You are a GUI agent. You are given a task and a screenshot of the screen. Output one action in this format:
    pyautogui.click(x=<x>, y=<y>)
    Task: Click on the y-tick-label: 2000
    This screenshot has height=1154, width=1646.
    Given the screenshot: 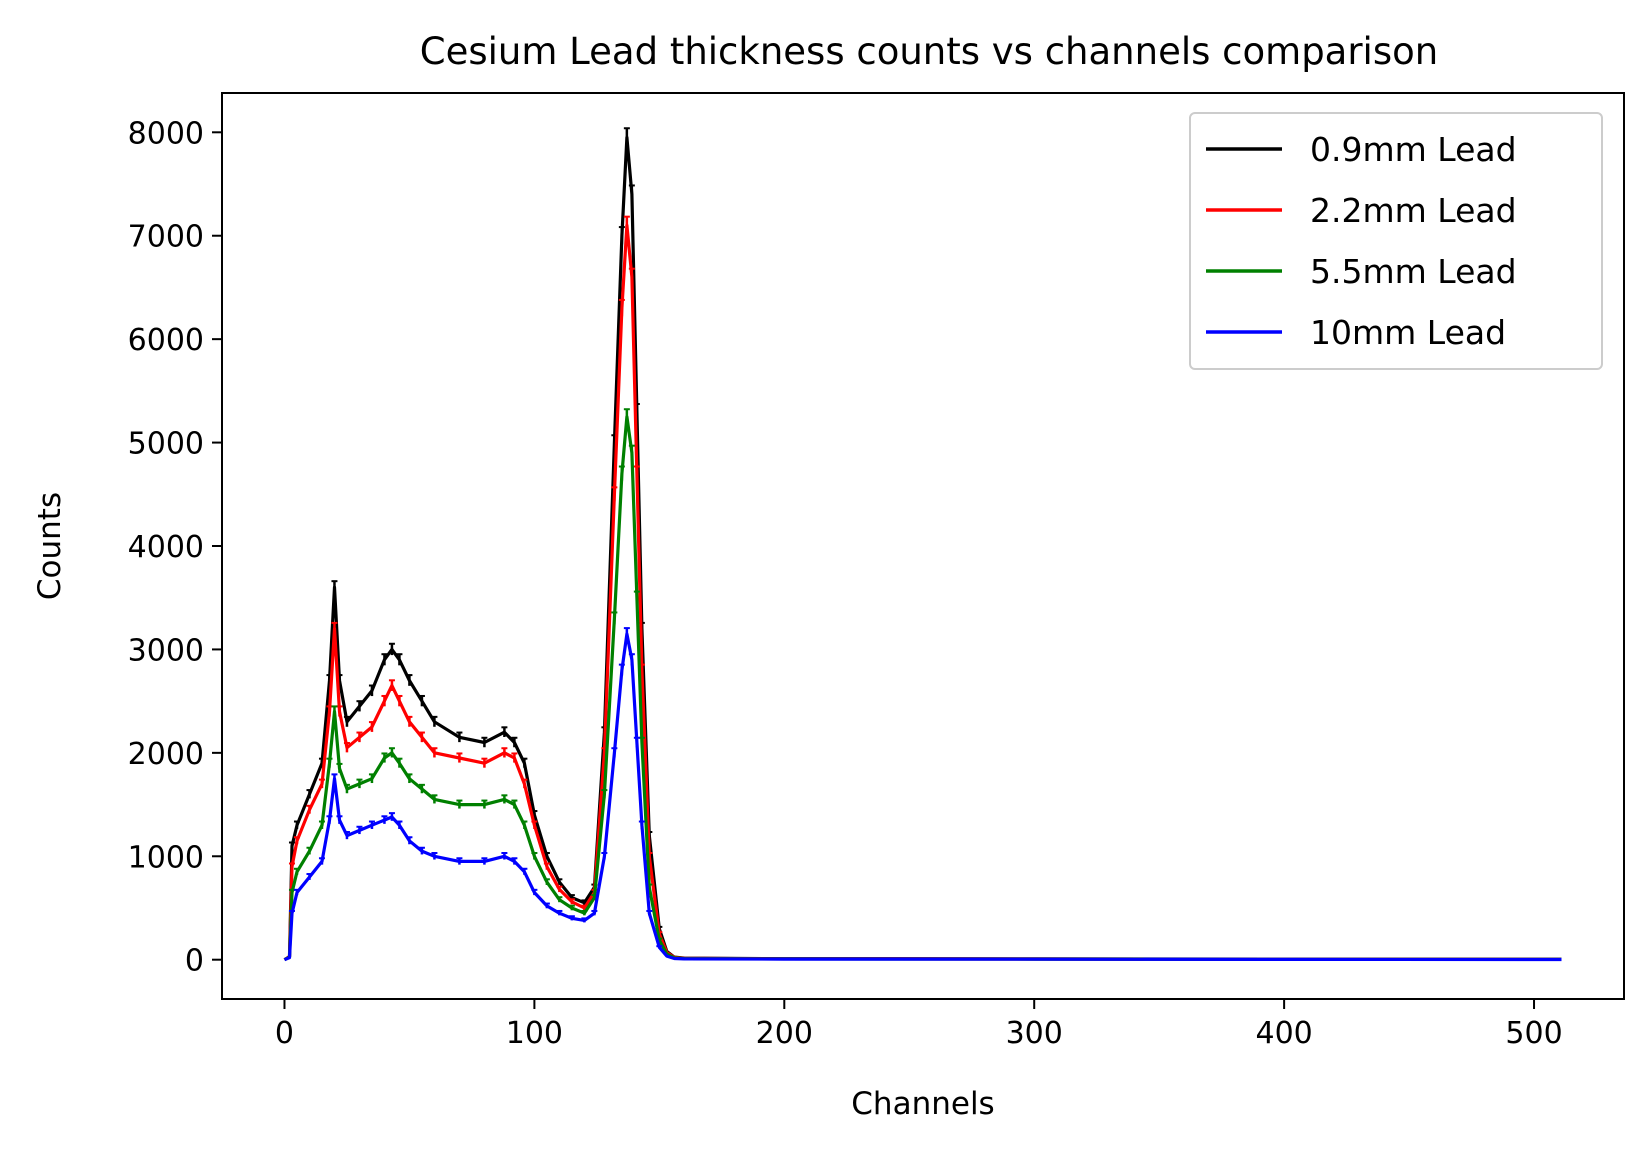 What is the action you would take?
    pyautogui.click(x=166, y=754)
    